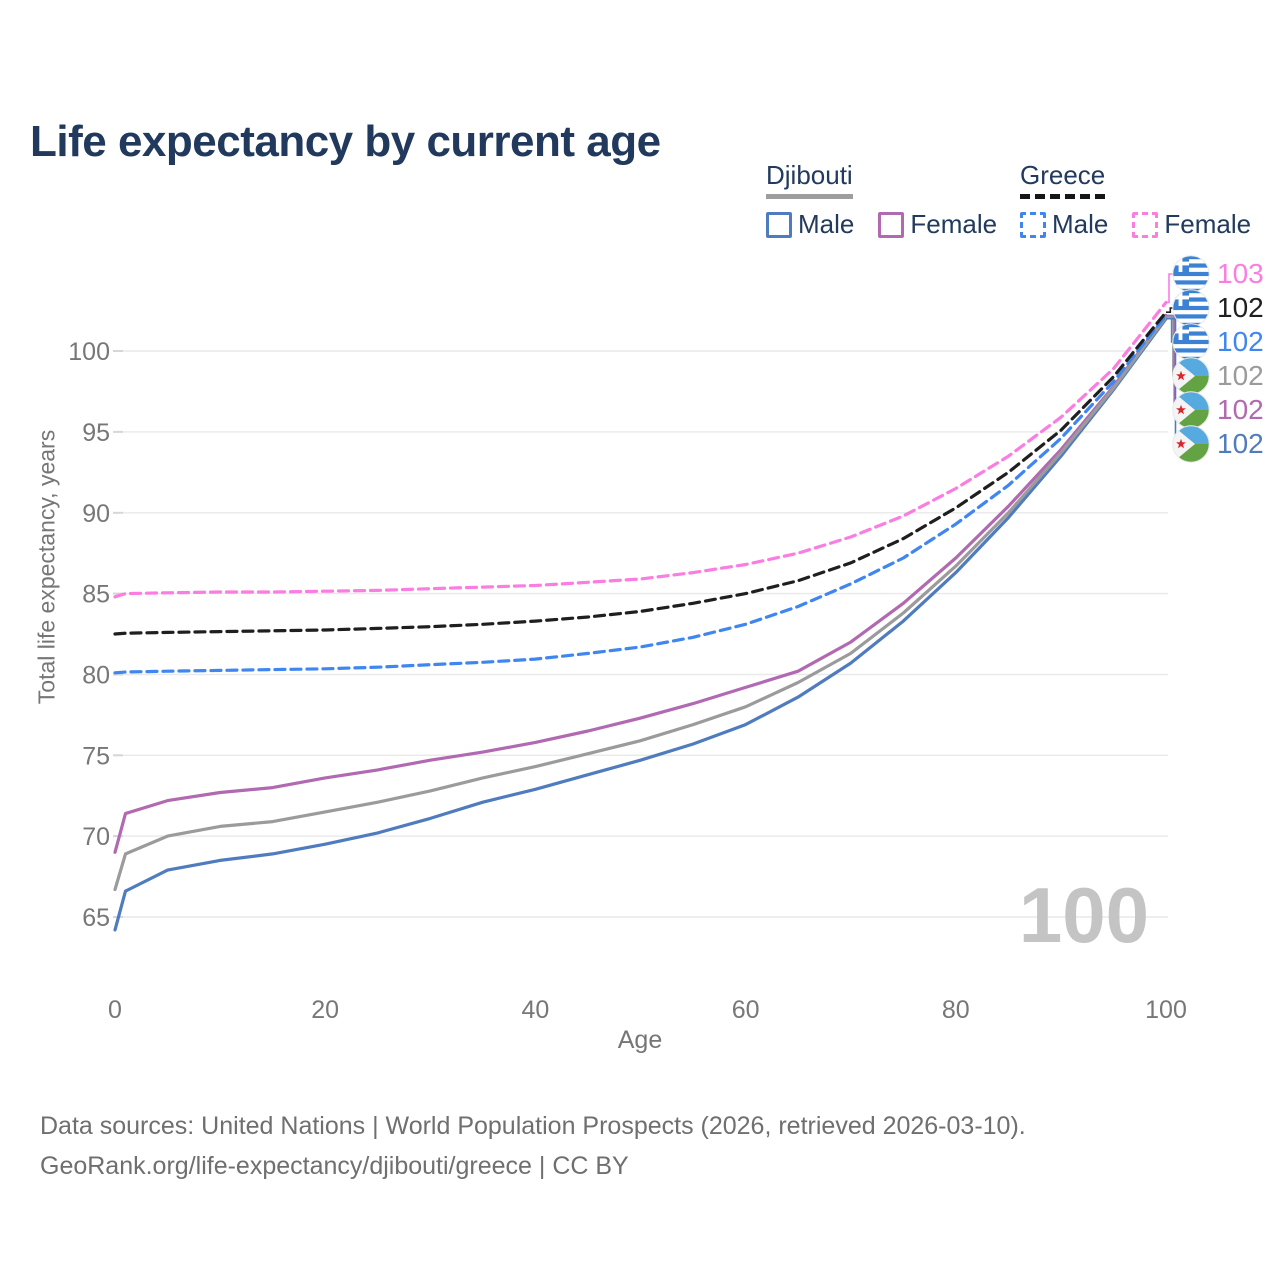  What do you see at coordinates (1166, 1010) in the screenshot?
I see `x-tick-label: 100` at bounding box center [1166, 1010].